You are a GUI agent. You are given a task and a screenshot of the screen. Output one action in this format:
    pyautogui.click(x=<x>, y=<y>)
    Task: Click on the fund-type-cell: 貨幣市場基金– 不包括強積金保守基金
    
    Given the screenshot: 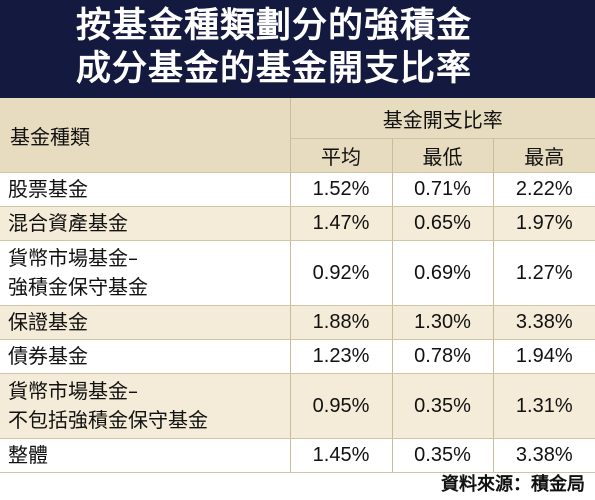 What is the action you would take?
    pyautogui.click(x=145, y=406)
    